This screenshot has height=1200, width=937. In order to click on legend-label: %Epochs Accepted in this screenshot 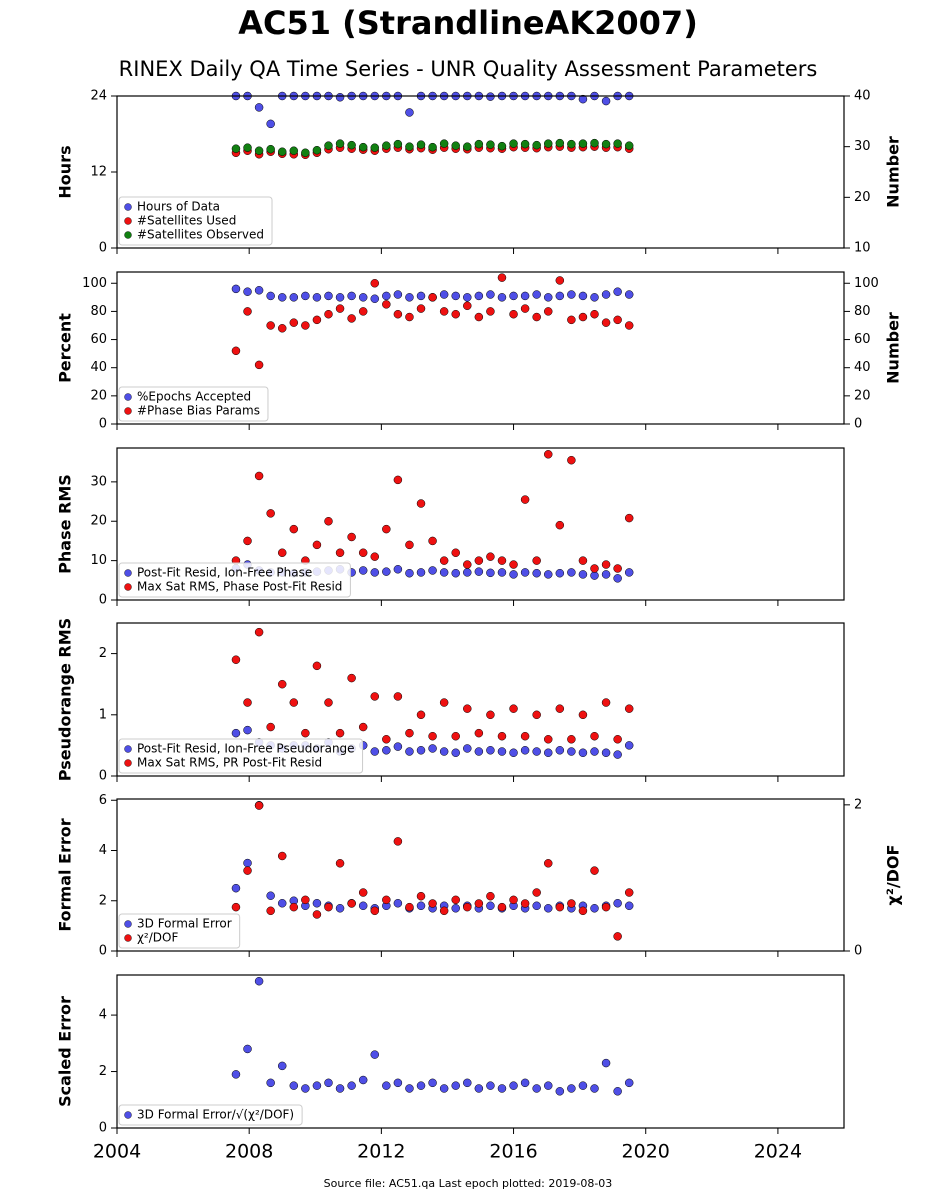, I will do `click(194, 397)`.